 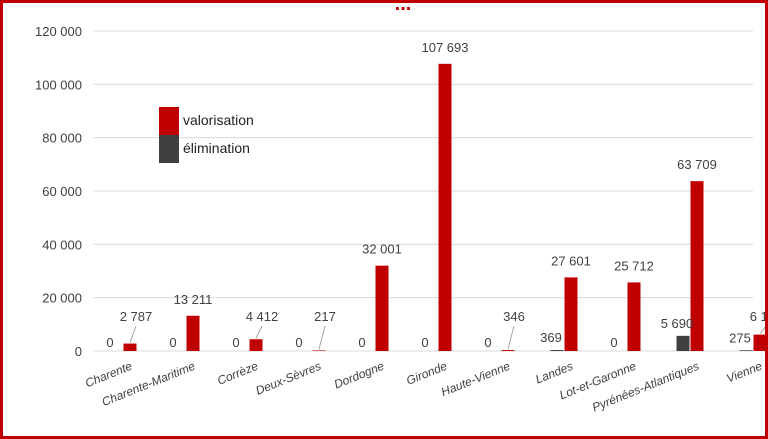 What do you see at coordinates (218, 120) in the screenshot?
I see `legend-label-valorisation: valorisation` at bounding box center [218, 120].